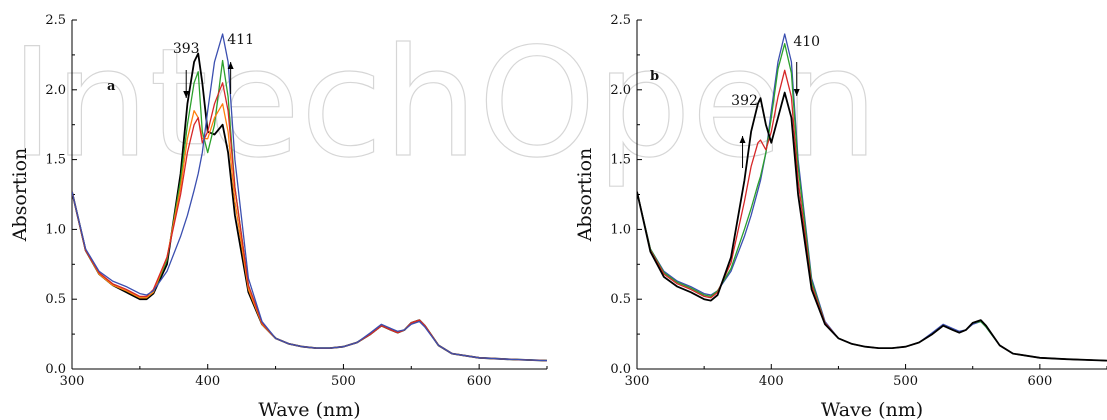 Image resolution: width=1107 pixels, height=420 pixels. What do you see at coordinates (744, 101) in the screenshot?
I see `peak-annotation-392: 392` at bounding box center [744, 101].